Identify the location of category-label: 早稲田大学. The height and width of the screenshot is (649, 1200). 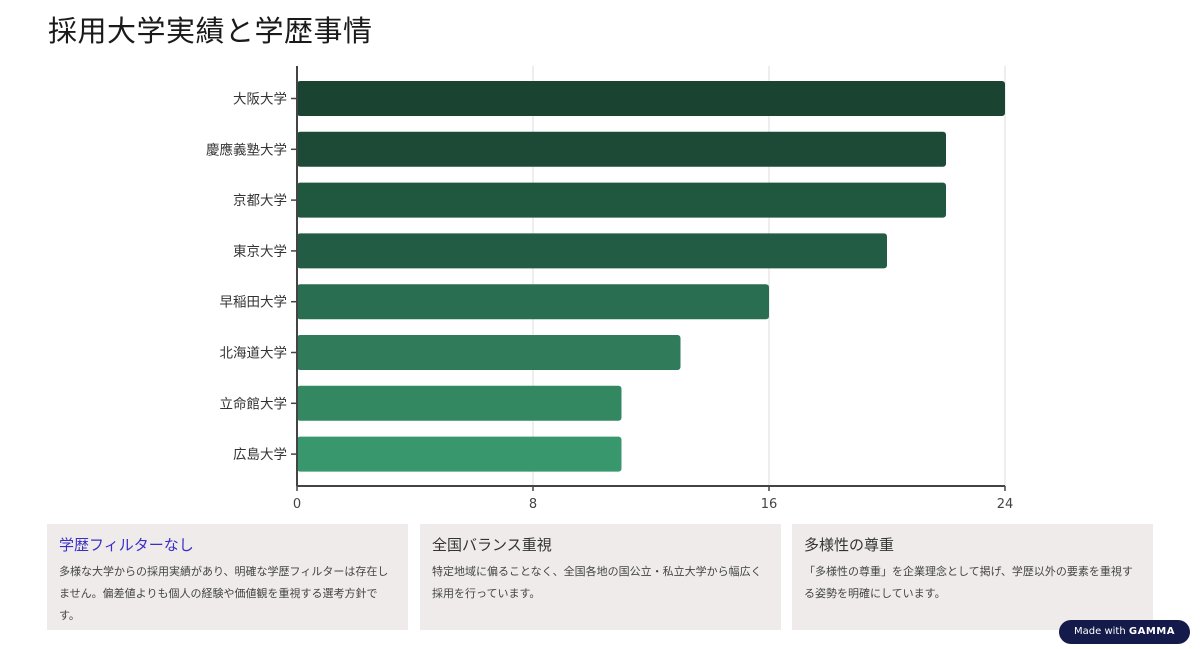
(254, 303).